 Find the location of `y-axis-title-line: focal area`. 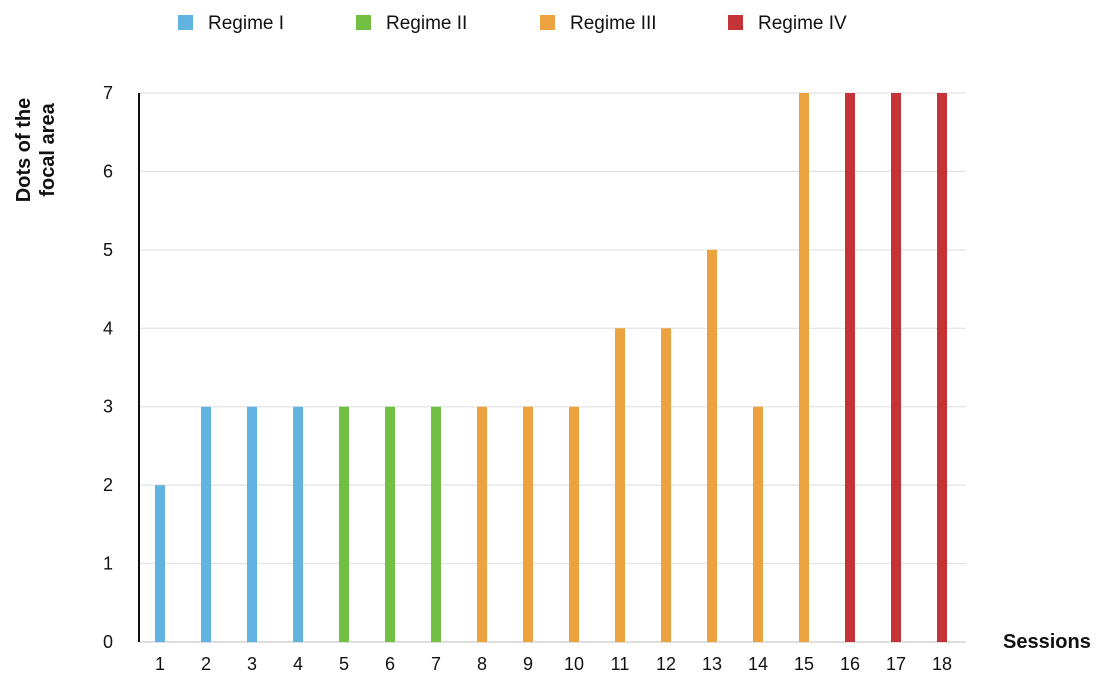

y-axis-title-line: focal area is located at coordinates (48, 149).